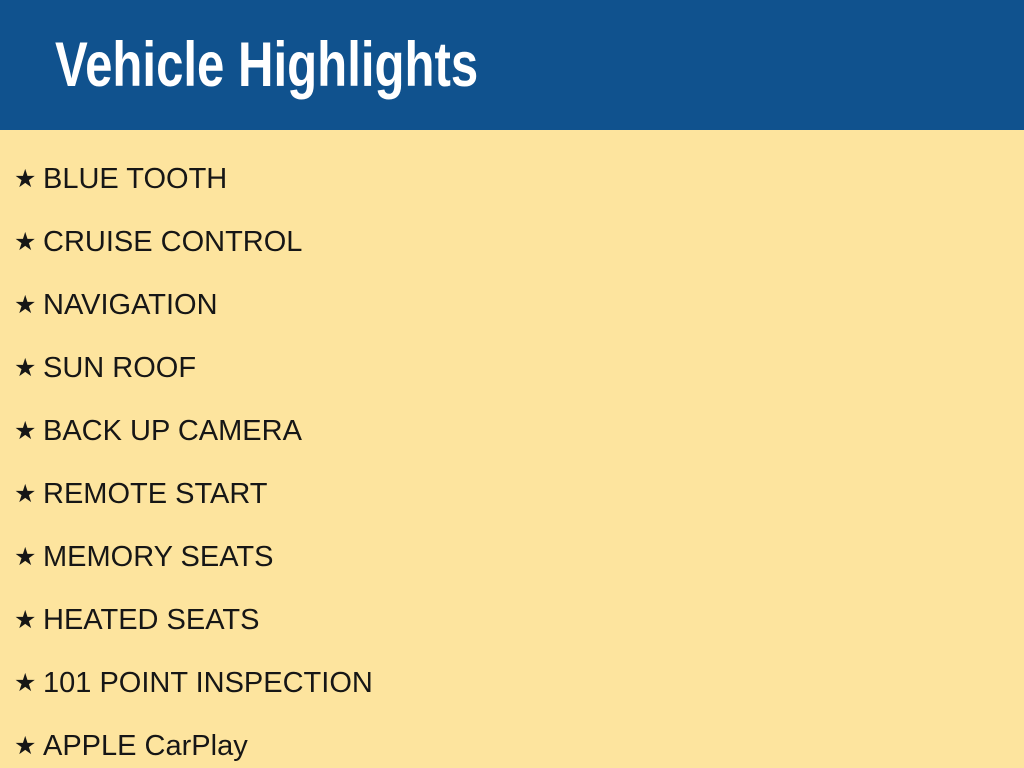 The width and height of the screenshot is (1024, 768). Describe the element at coordinates (173, 241) in the screenshot. I see `list-item-label: CRUISE CONTROL` at that location.